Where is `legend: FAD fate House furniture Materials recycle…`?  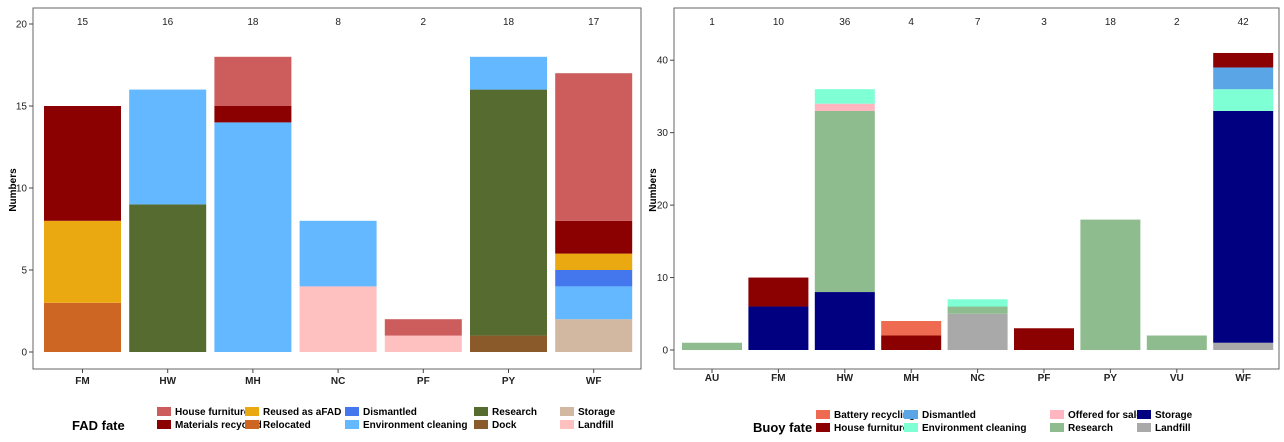
legend: FAD fate House furniture Materials recycle… is located at coordinates (344, 420).